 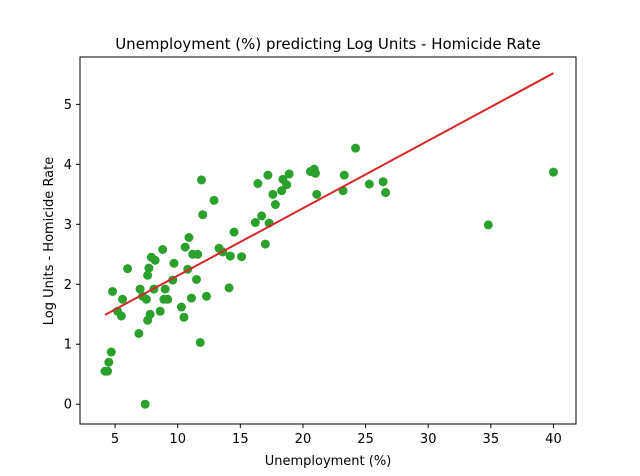 I want to click on x-tick-label: 15, so click(x=240, y=439).